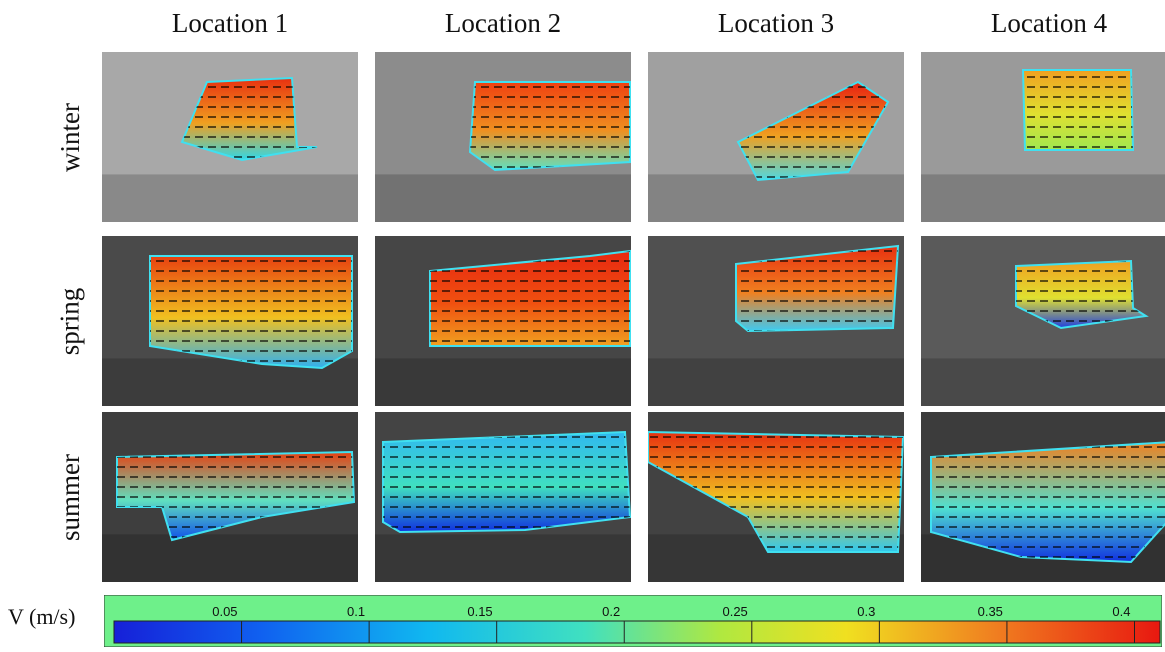 The image size is (1165, 652). I want to click on row-label-winter-text: winter, so click(69, 137).